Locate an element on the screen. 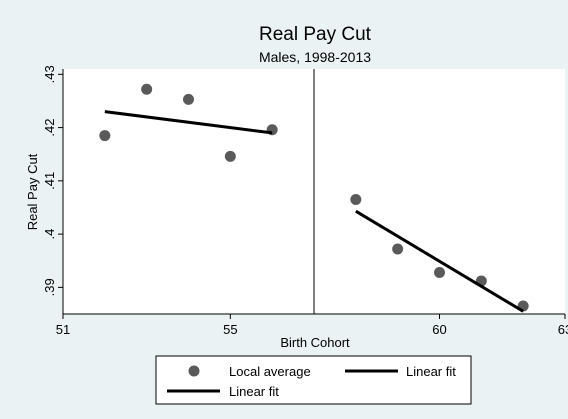 This screenshot has height=419, width=568. y-tick-label: .41 is located at coordinates (49, 181).